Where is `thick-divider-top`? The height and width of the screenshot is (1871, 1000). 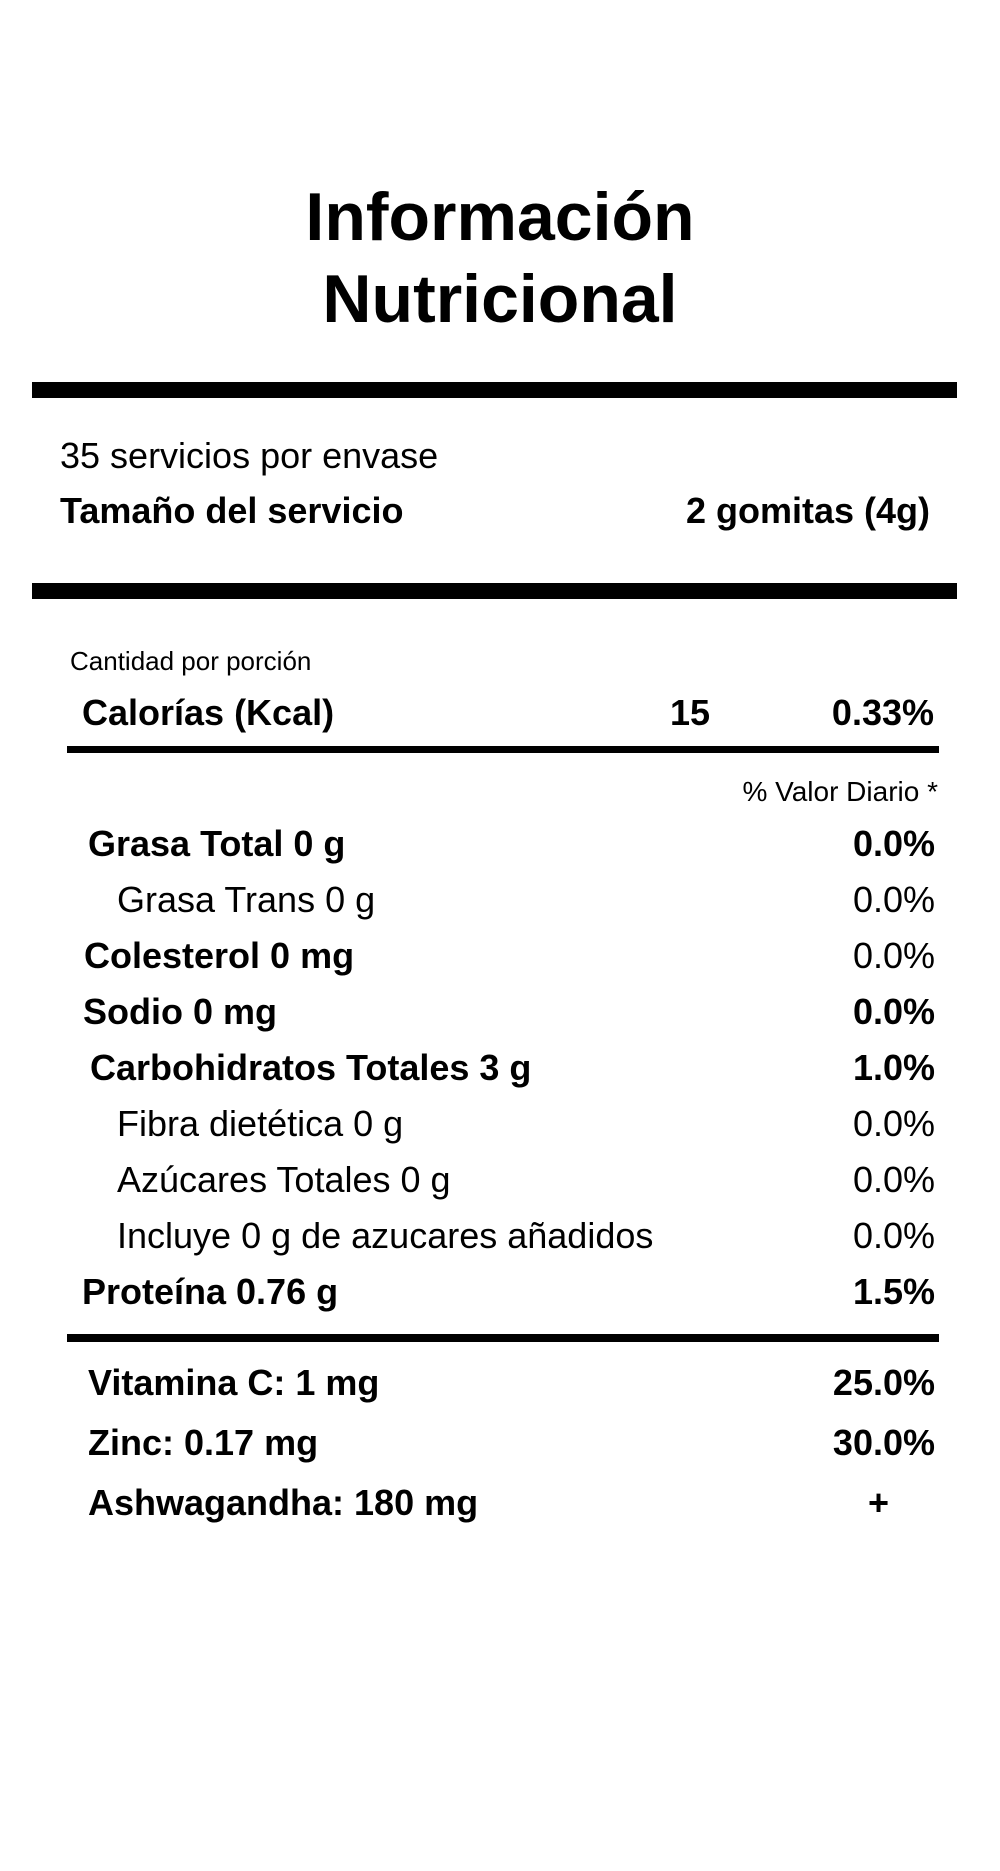 thick-divider-top is located at coordinates (494, 390).